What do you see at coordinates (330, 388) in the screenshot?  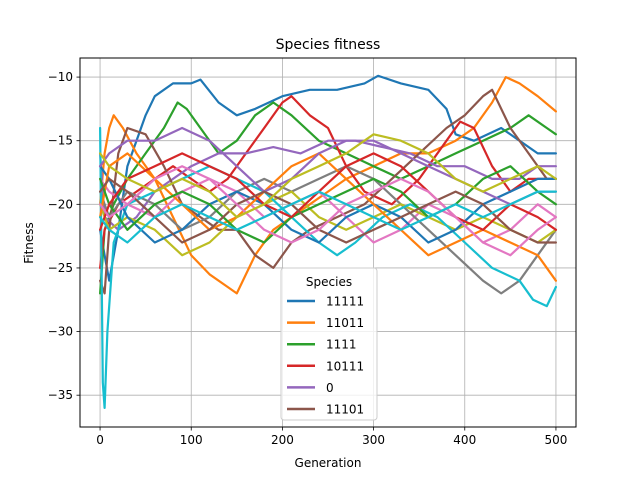 I see `legend-label-0: 0` at bounding box center [330, 388].